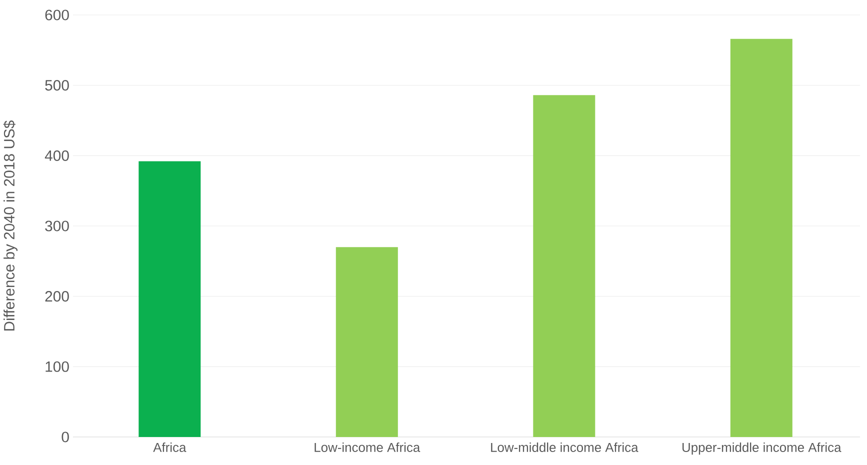 This screenshot has height=465, width=867. What do you see at coordinates (169, 447) in the screenshot?
I see `x-tick-label: Africa` at bounding box center [169, 447].